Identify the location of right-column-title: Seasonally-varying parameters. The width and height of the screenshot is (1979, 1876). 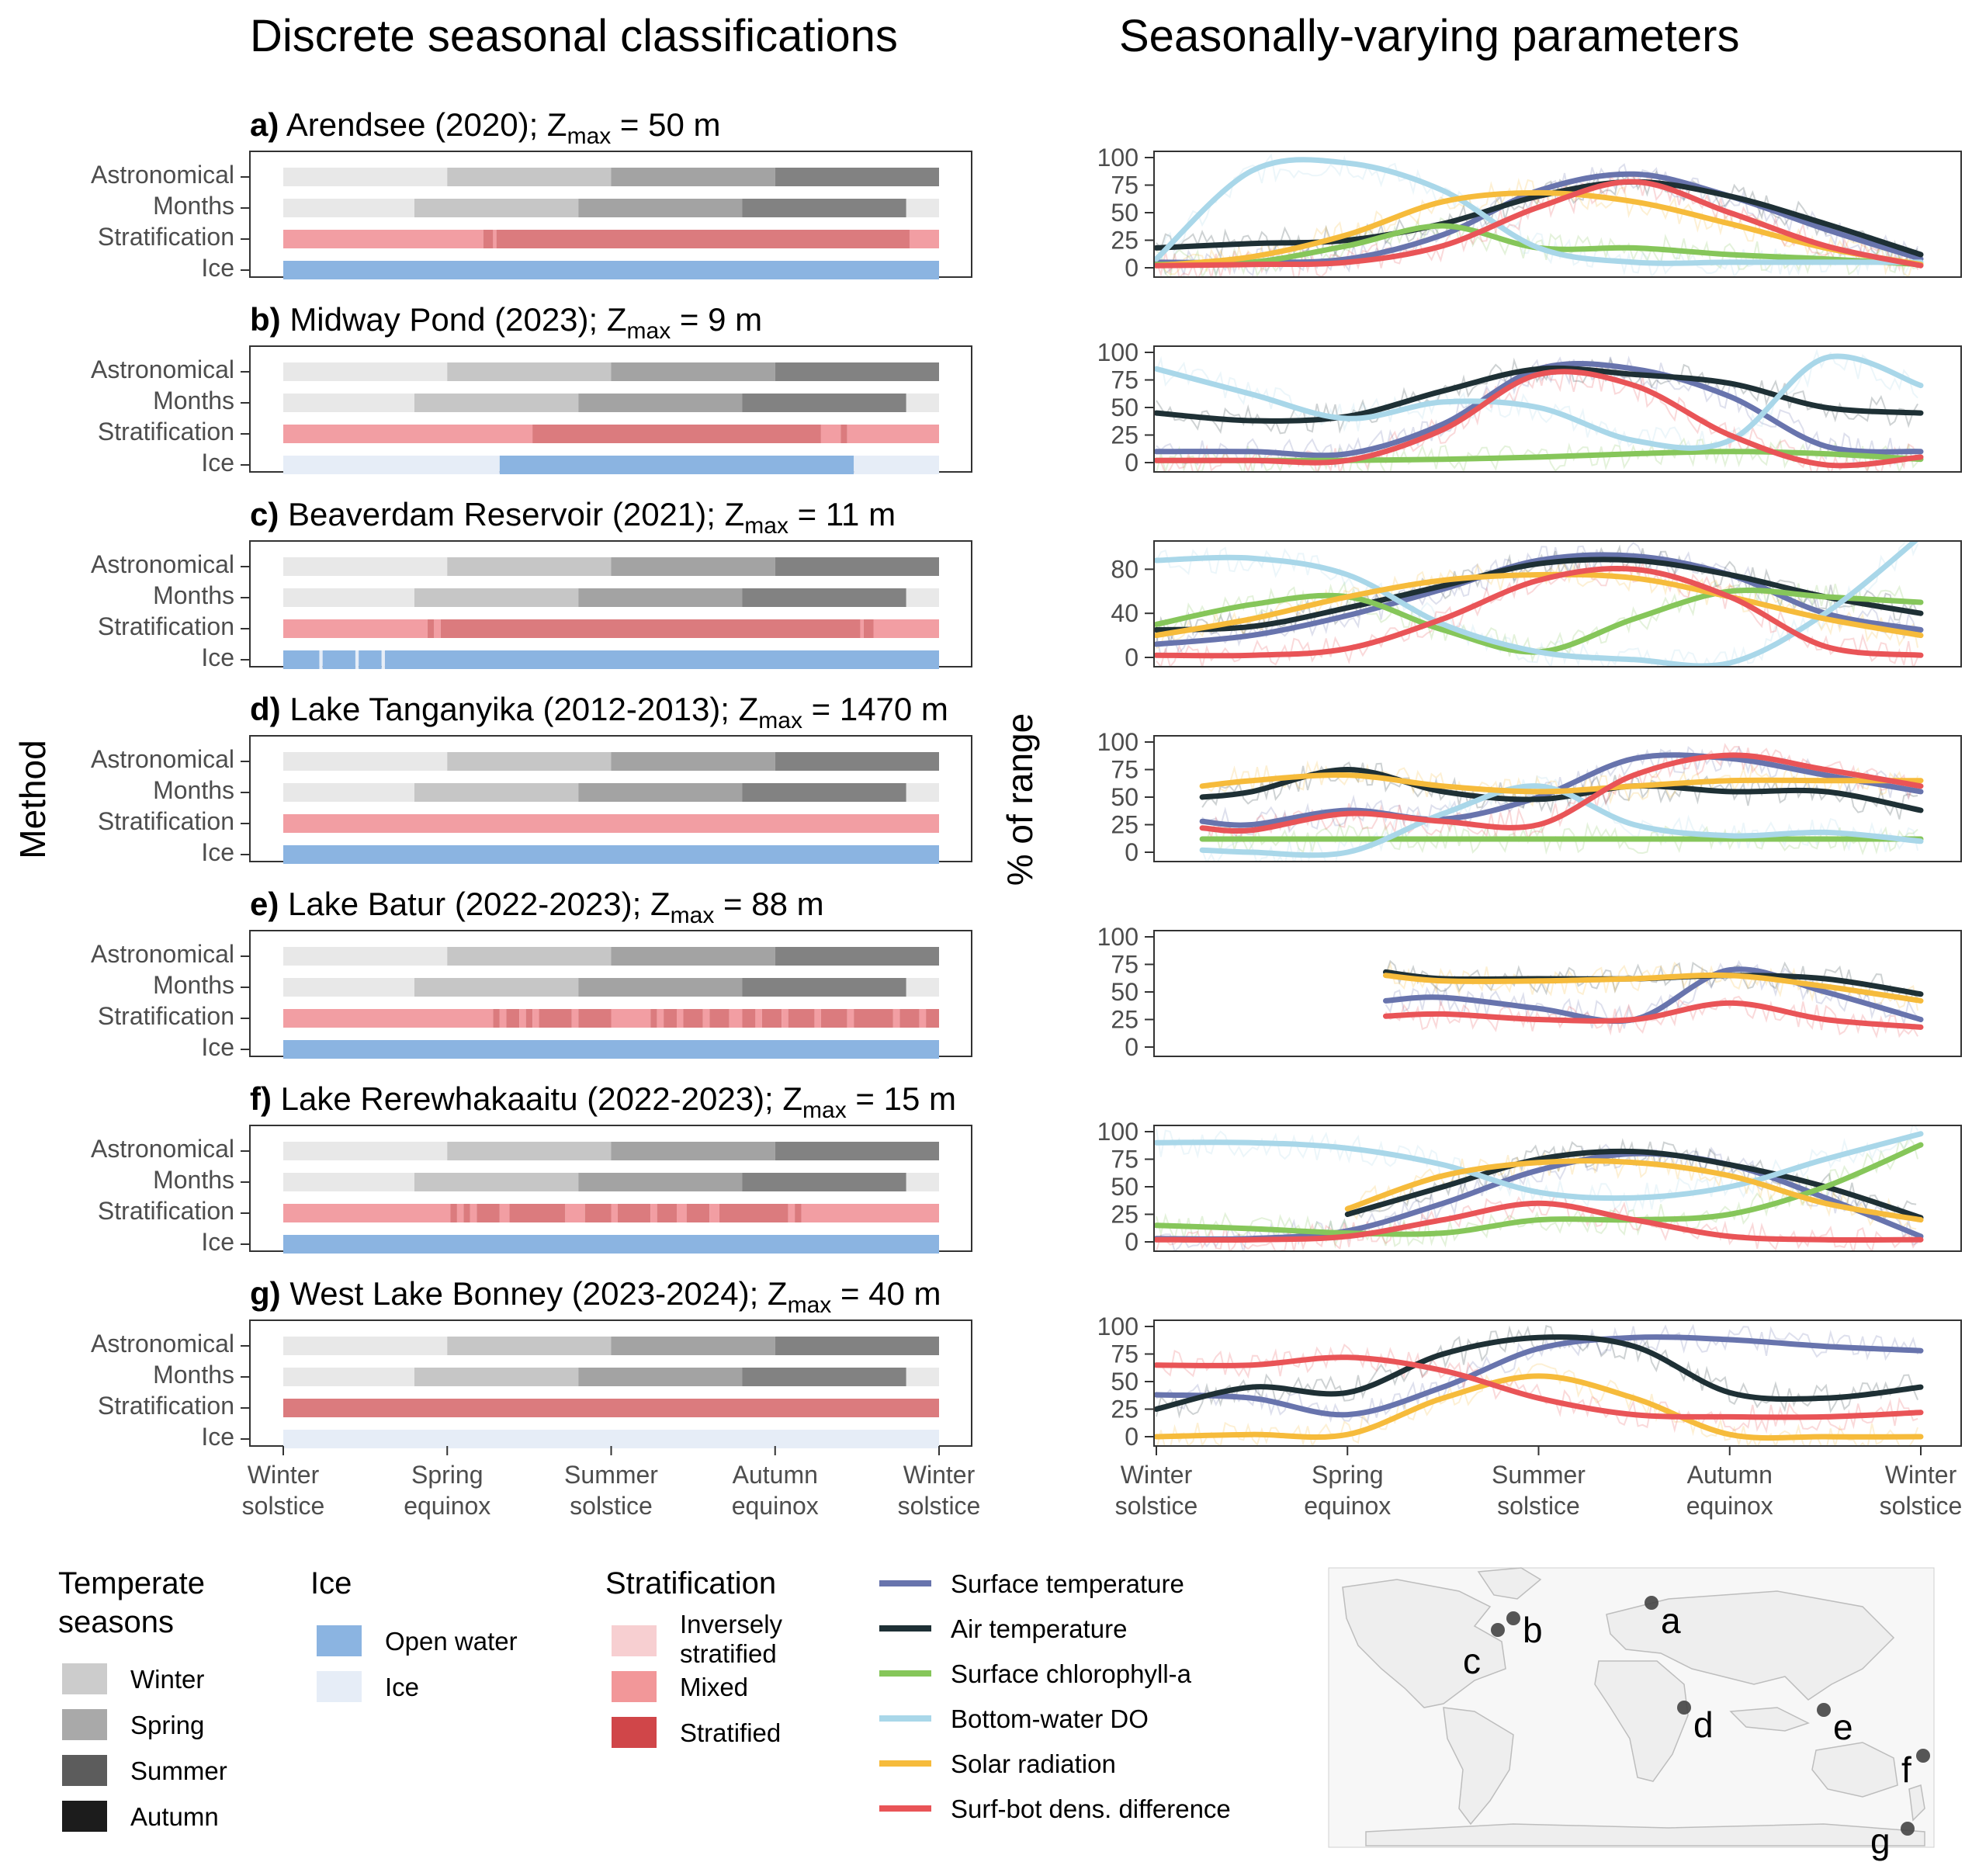
(1429, 36).